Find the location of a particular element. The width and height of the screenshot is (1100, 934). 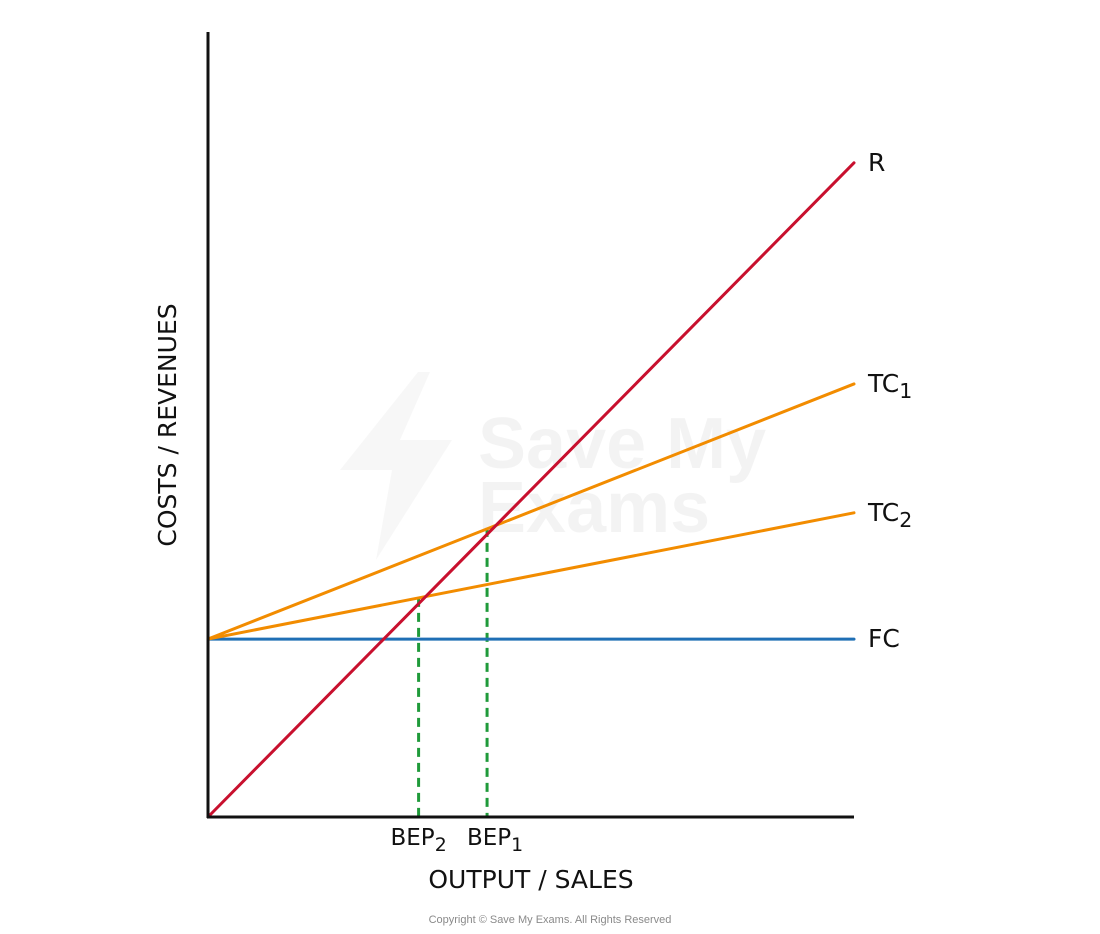

series-label-tc1: TC1 is located at coordinates (889, 386).